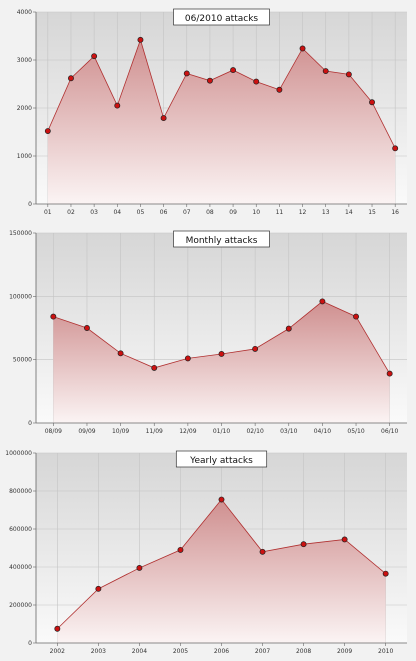 The height and width of the screenshot is (661, 416). I want to click on x-tick-label: 2009, so click(344, 651).